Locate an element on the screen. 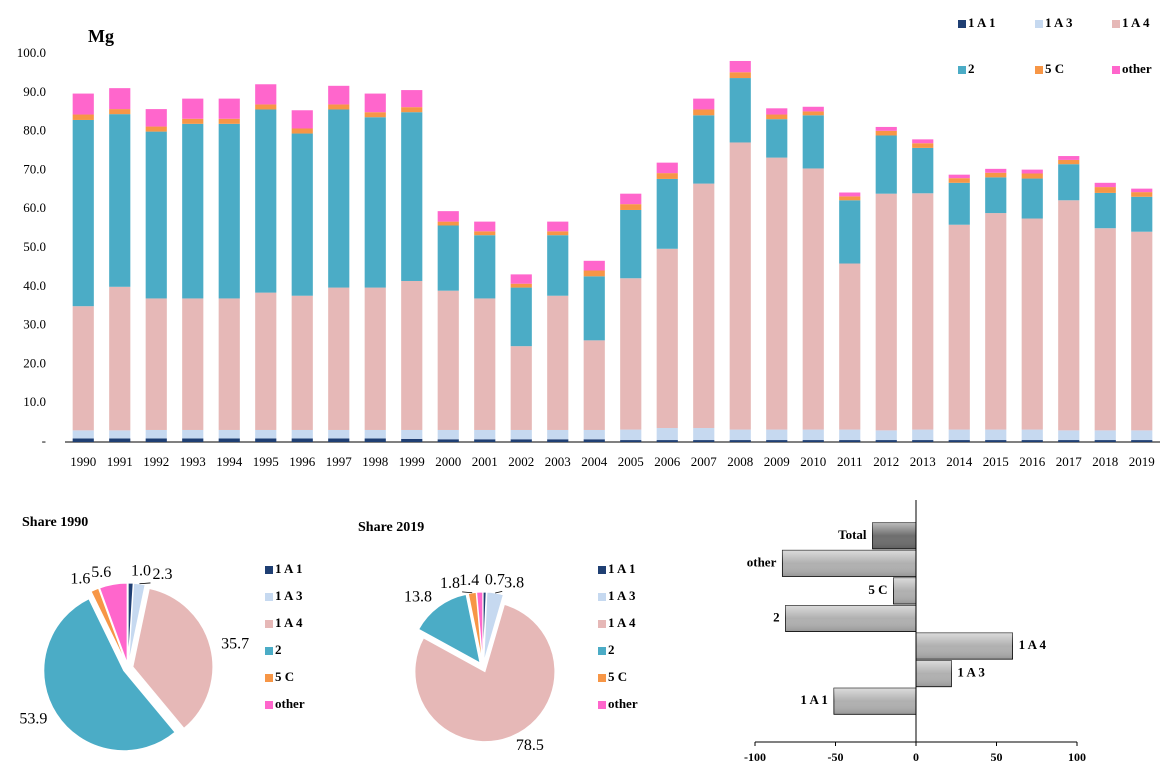 This screenshot has width=1161, height=765. x-tick-label: 50 is located at coordinates (997, 757).